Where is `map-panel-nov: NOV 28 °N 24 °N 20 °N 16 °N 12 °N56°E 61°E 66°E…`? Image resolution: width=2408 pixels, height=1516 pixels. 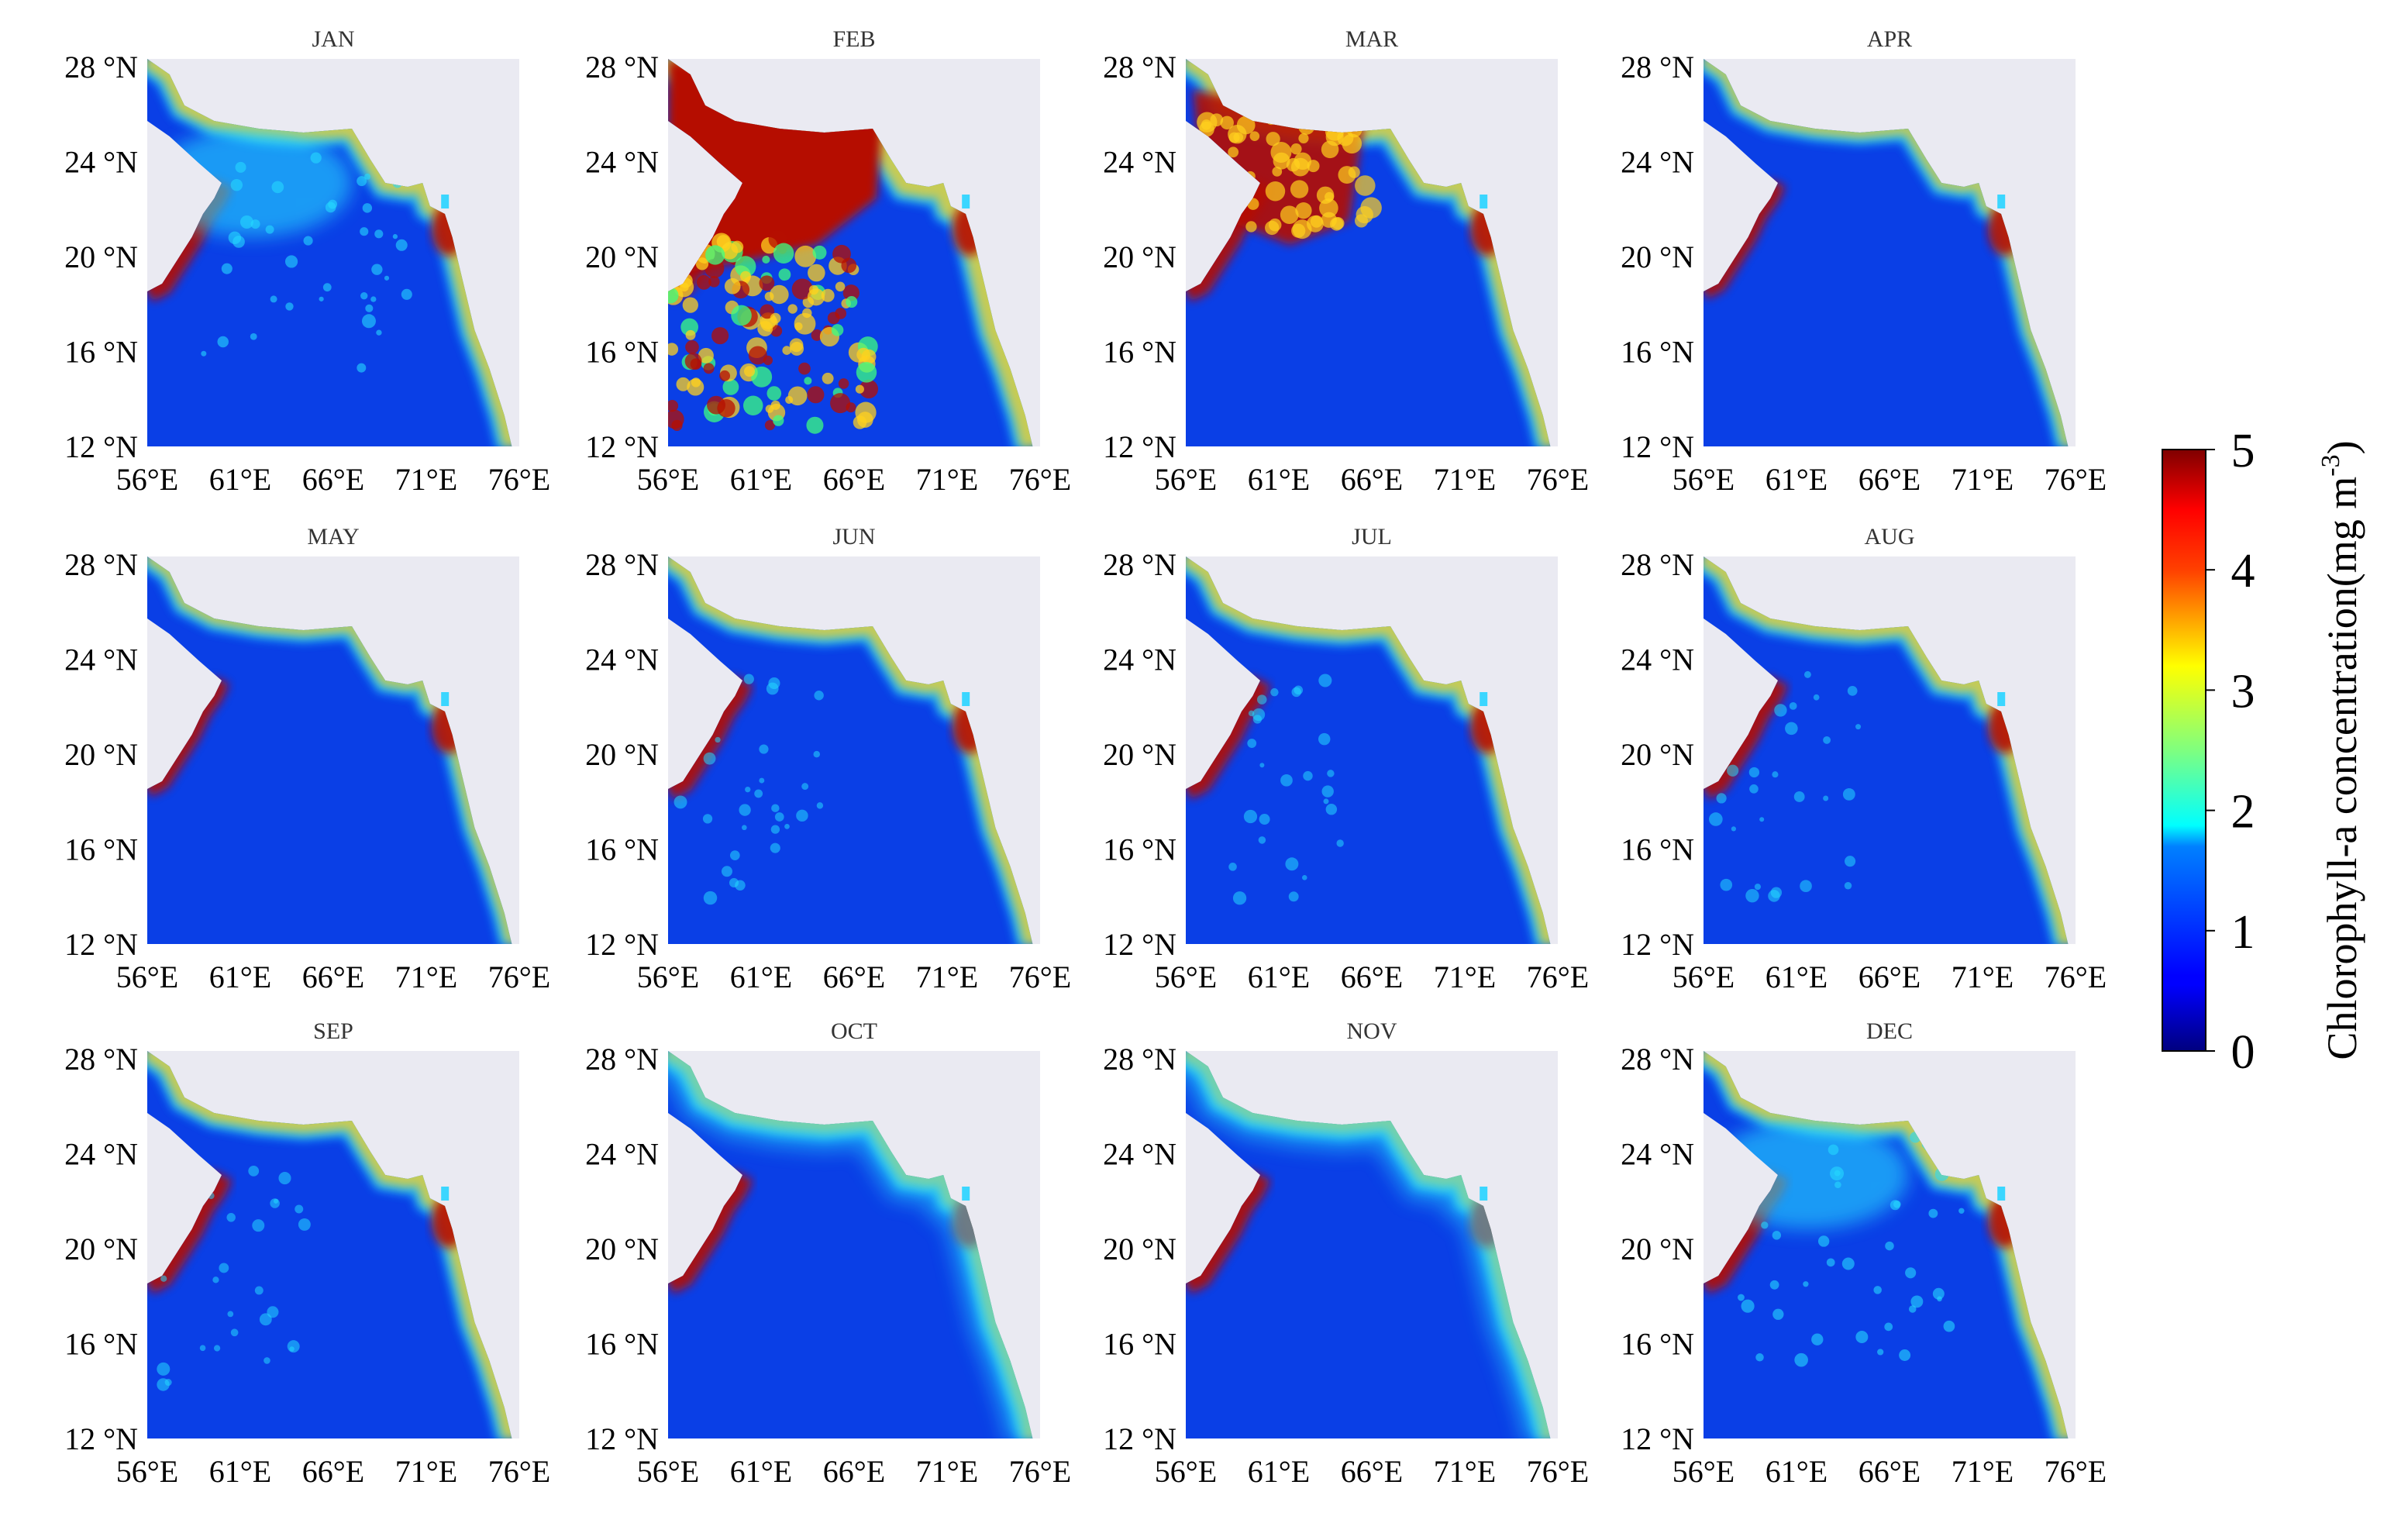
map-panel-nov: NOV 28 °N 24 °N 20 °N 16 °N 12 °N56°E 61°E 66°E… is located at coordinates (1346, 1254).